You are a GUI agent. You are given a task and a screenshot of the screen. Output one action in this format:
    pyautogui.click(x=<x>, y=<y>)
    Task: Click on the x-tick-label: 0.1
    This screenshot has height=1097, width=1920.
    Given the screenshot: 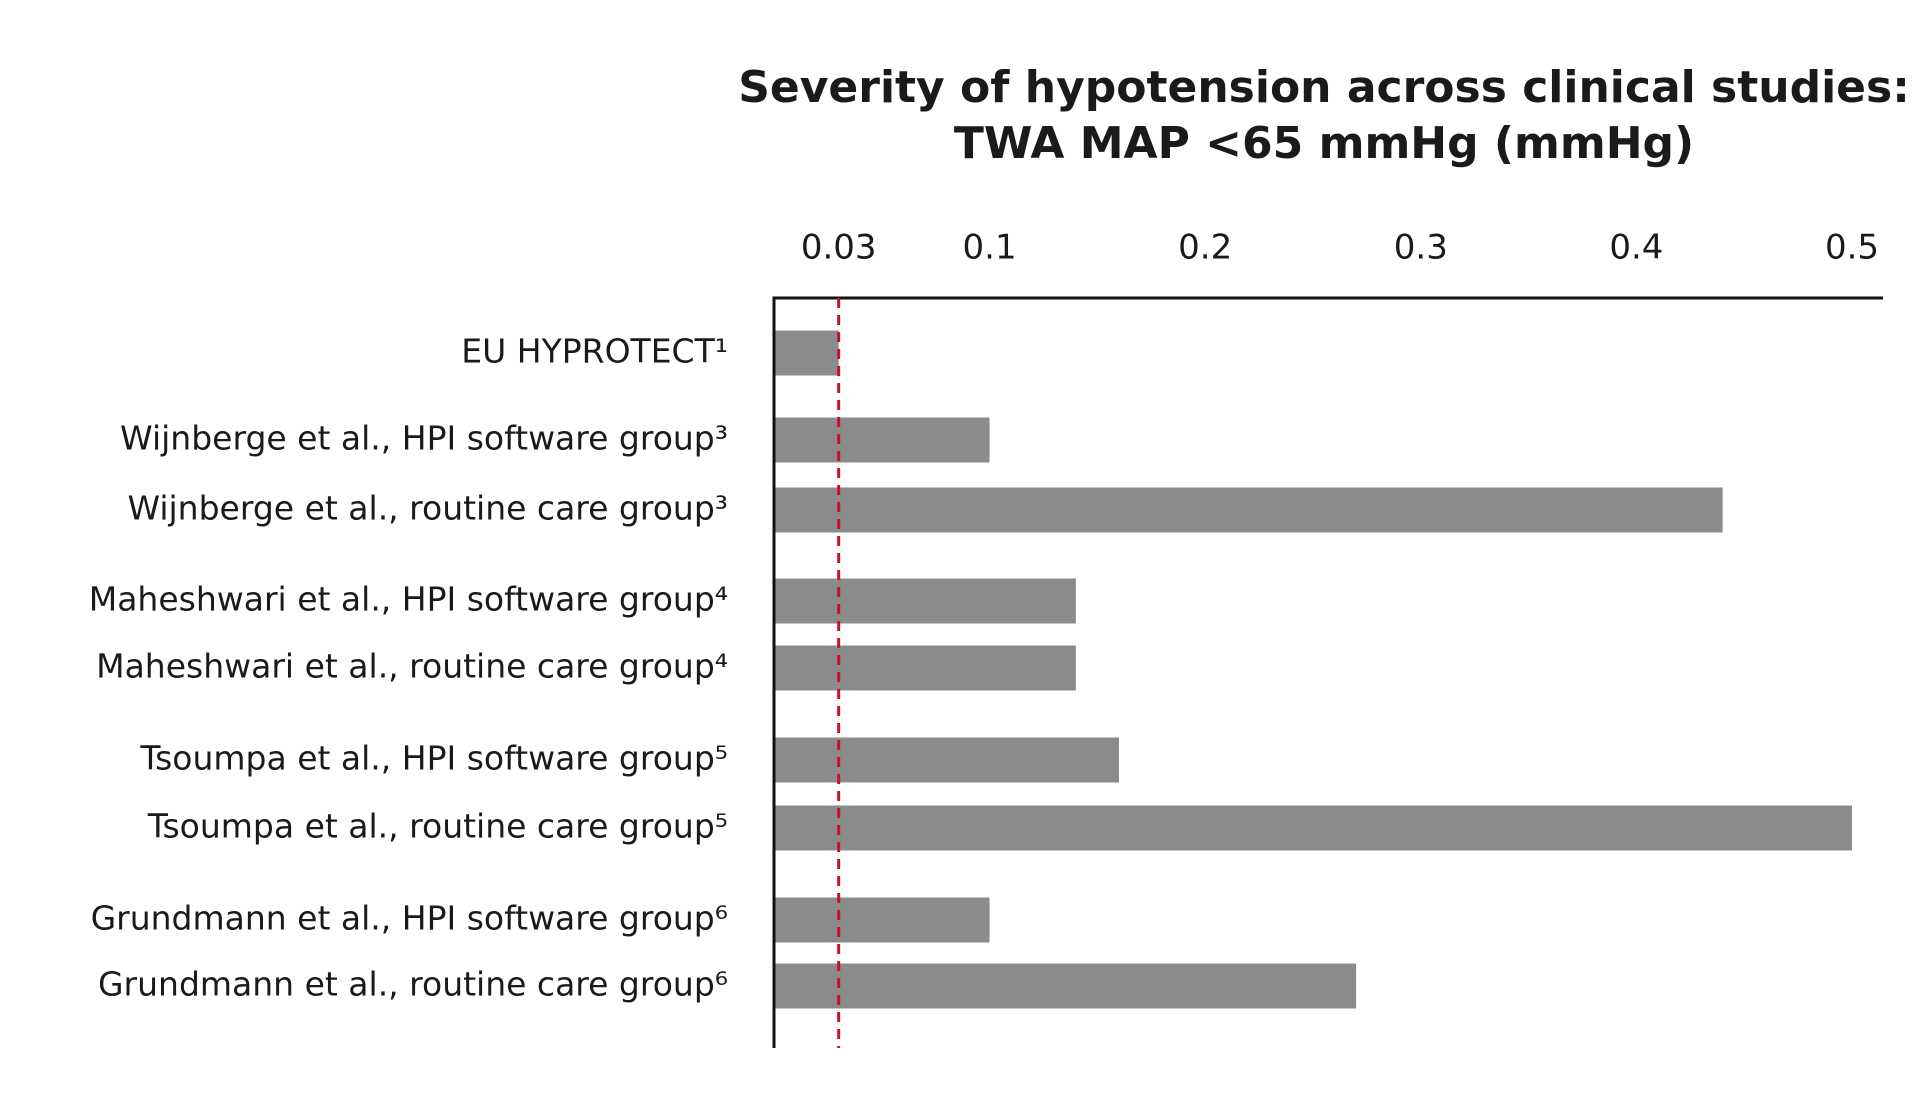 What is the action you would take?
    pyautogui.click(x=990, y=248)
    